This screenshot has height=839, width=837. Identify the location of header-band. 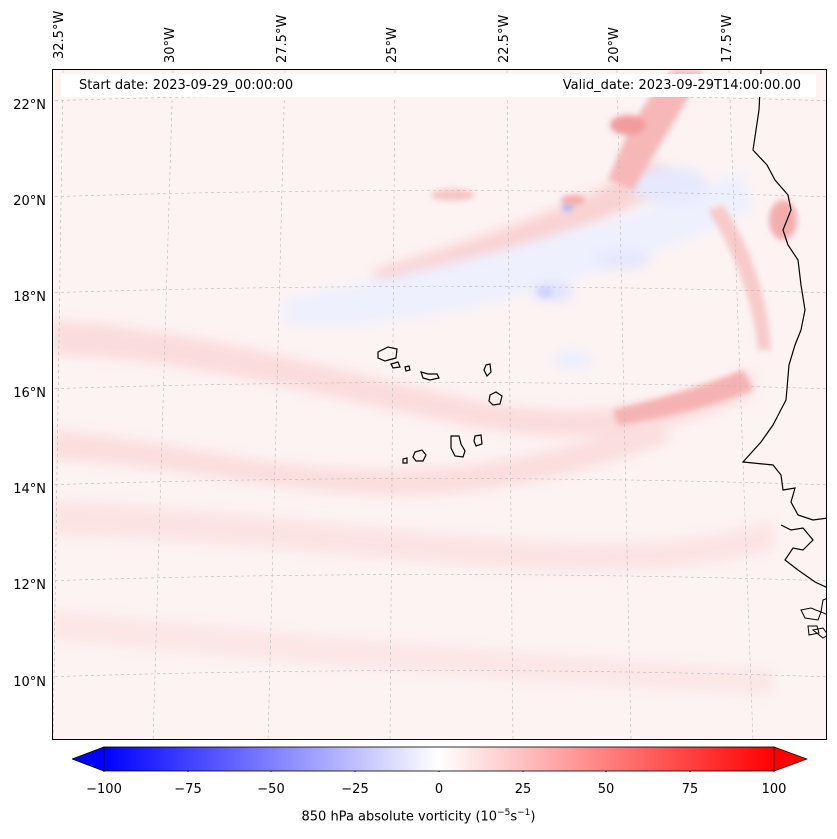
(438, 85).